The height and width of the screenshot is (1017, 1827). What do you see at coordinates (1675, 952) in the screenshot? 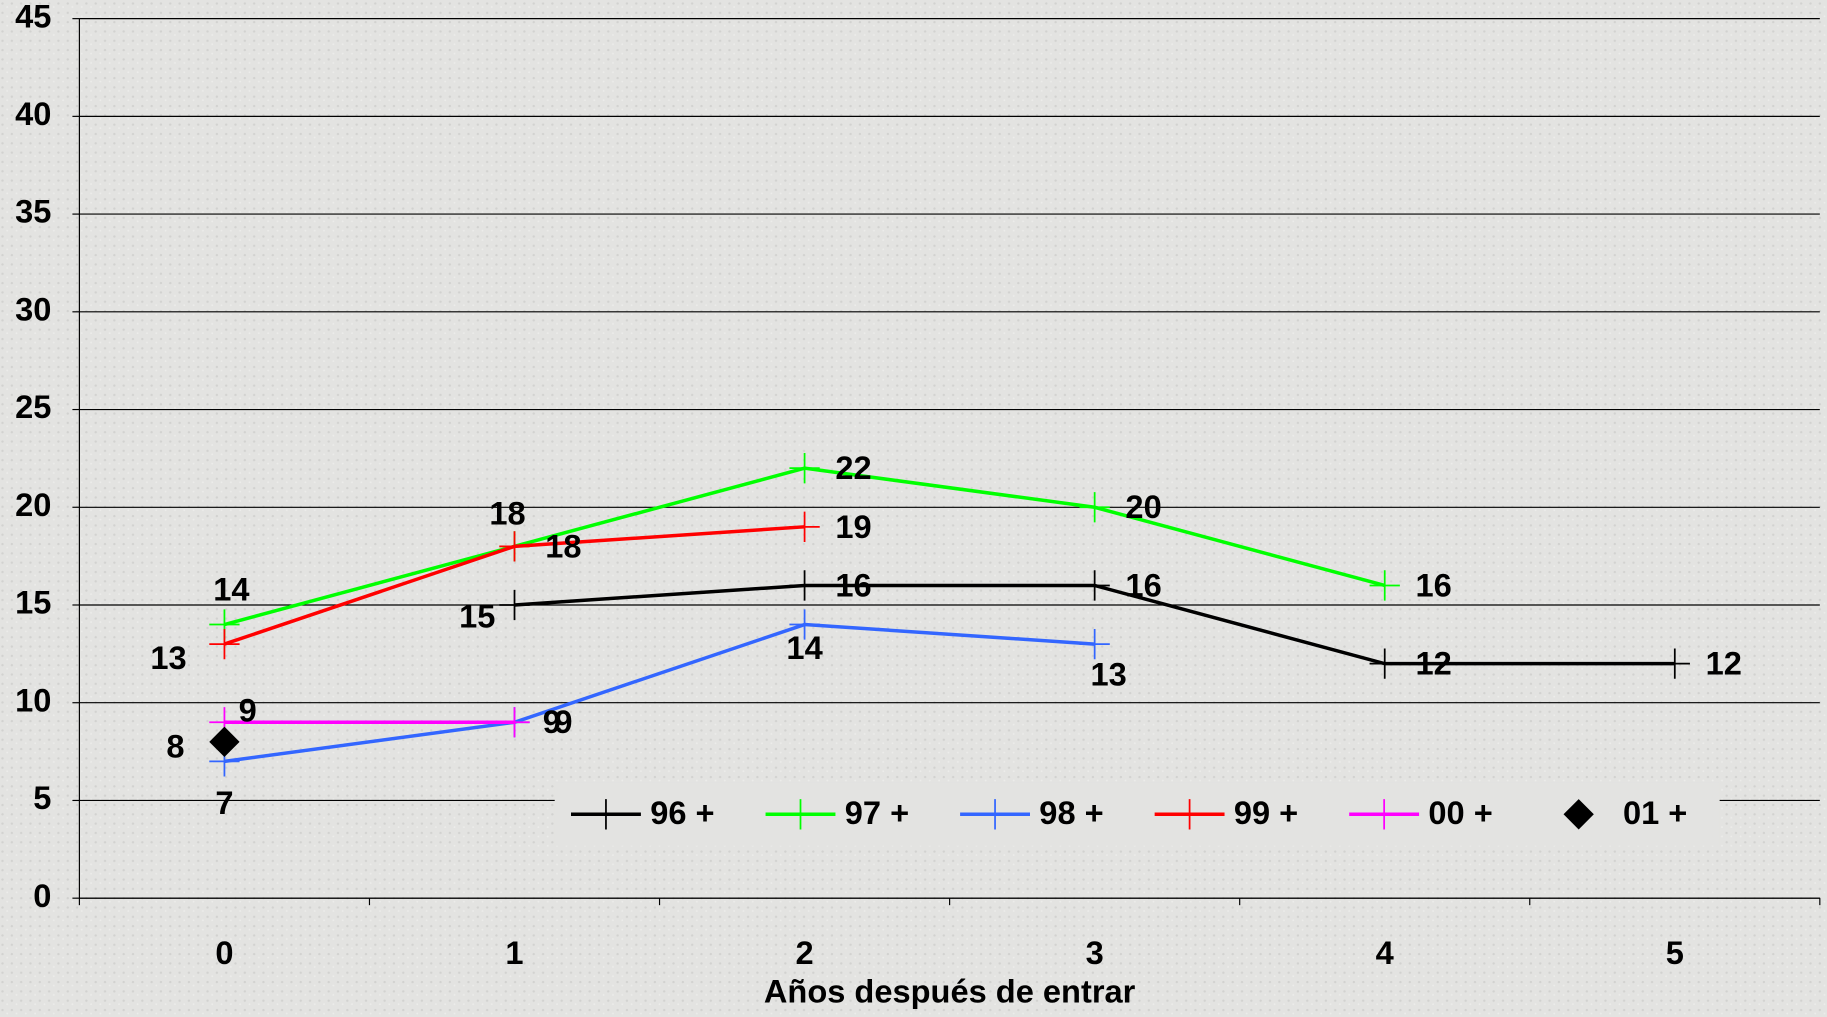
I see `x-tick-label: 5` at bounding box center [1675, 952].